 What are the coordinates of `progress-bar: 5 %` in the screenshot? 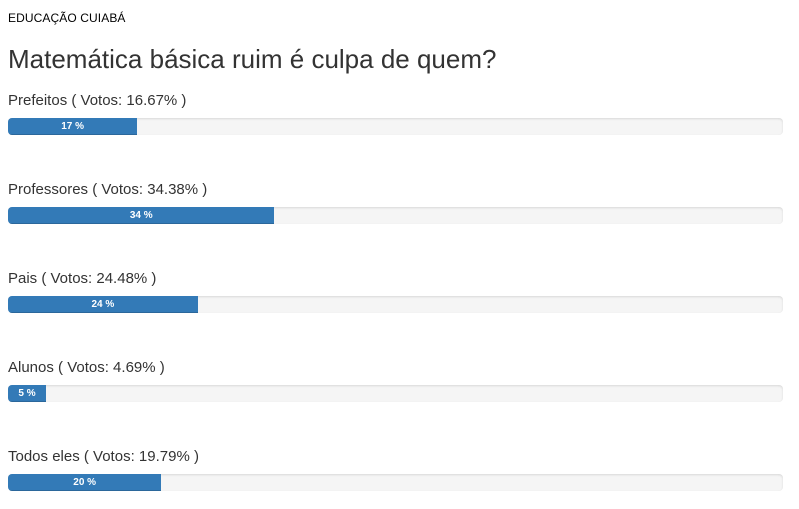 It's located at (27, 393).